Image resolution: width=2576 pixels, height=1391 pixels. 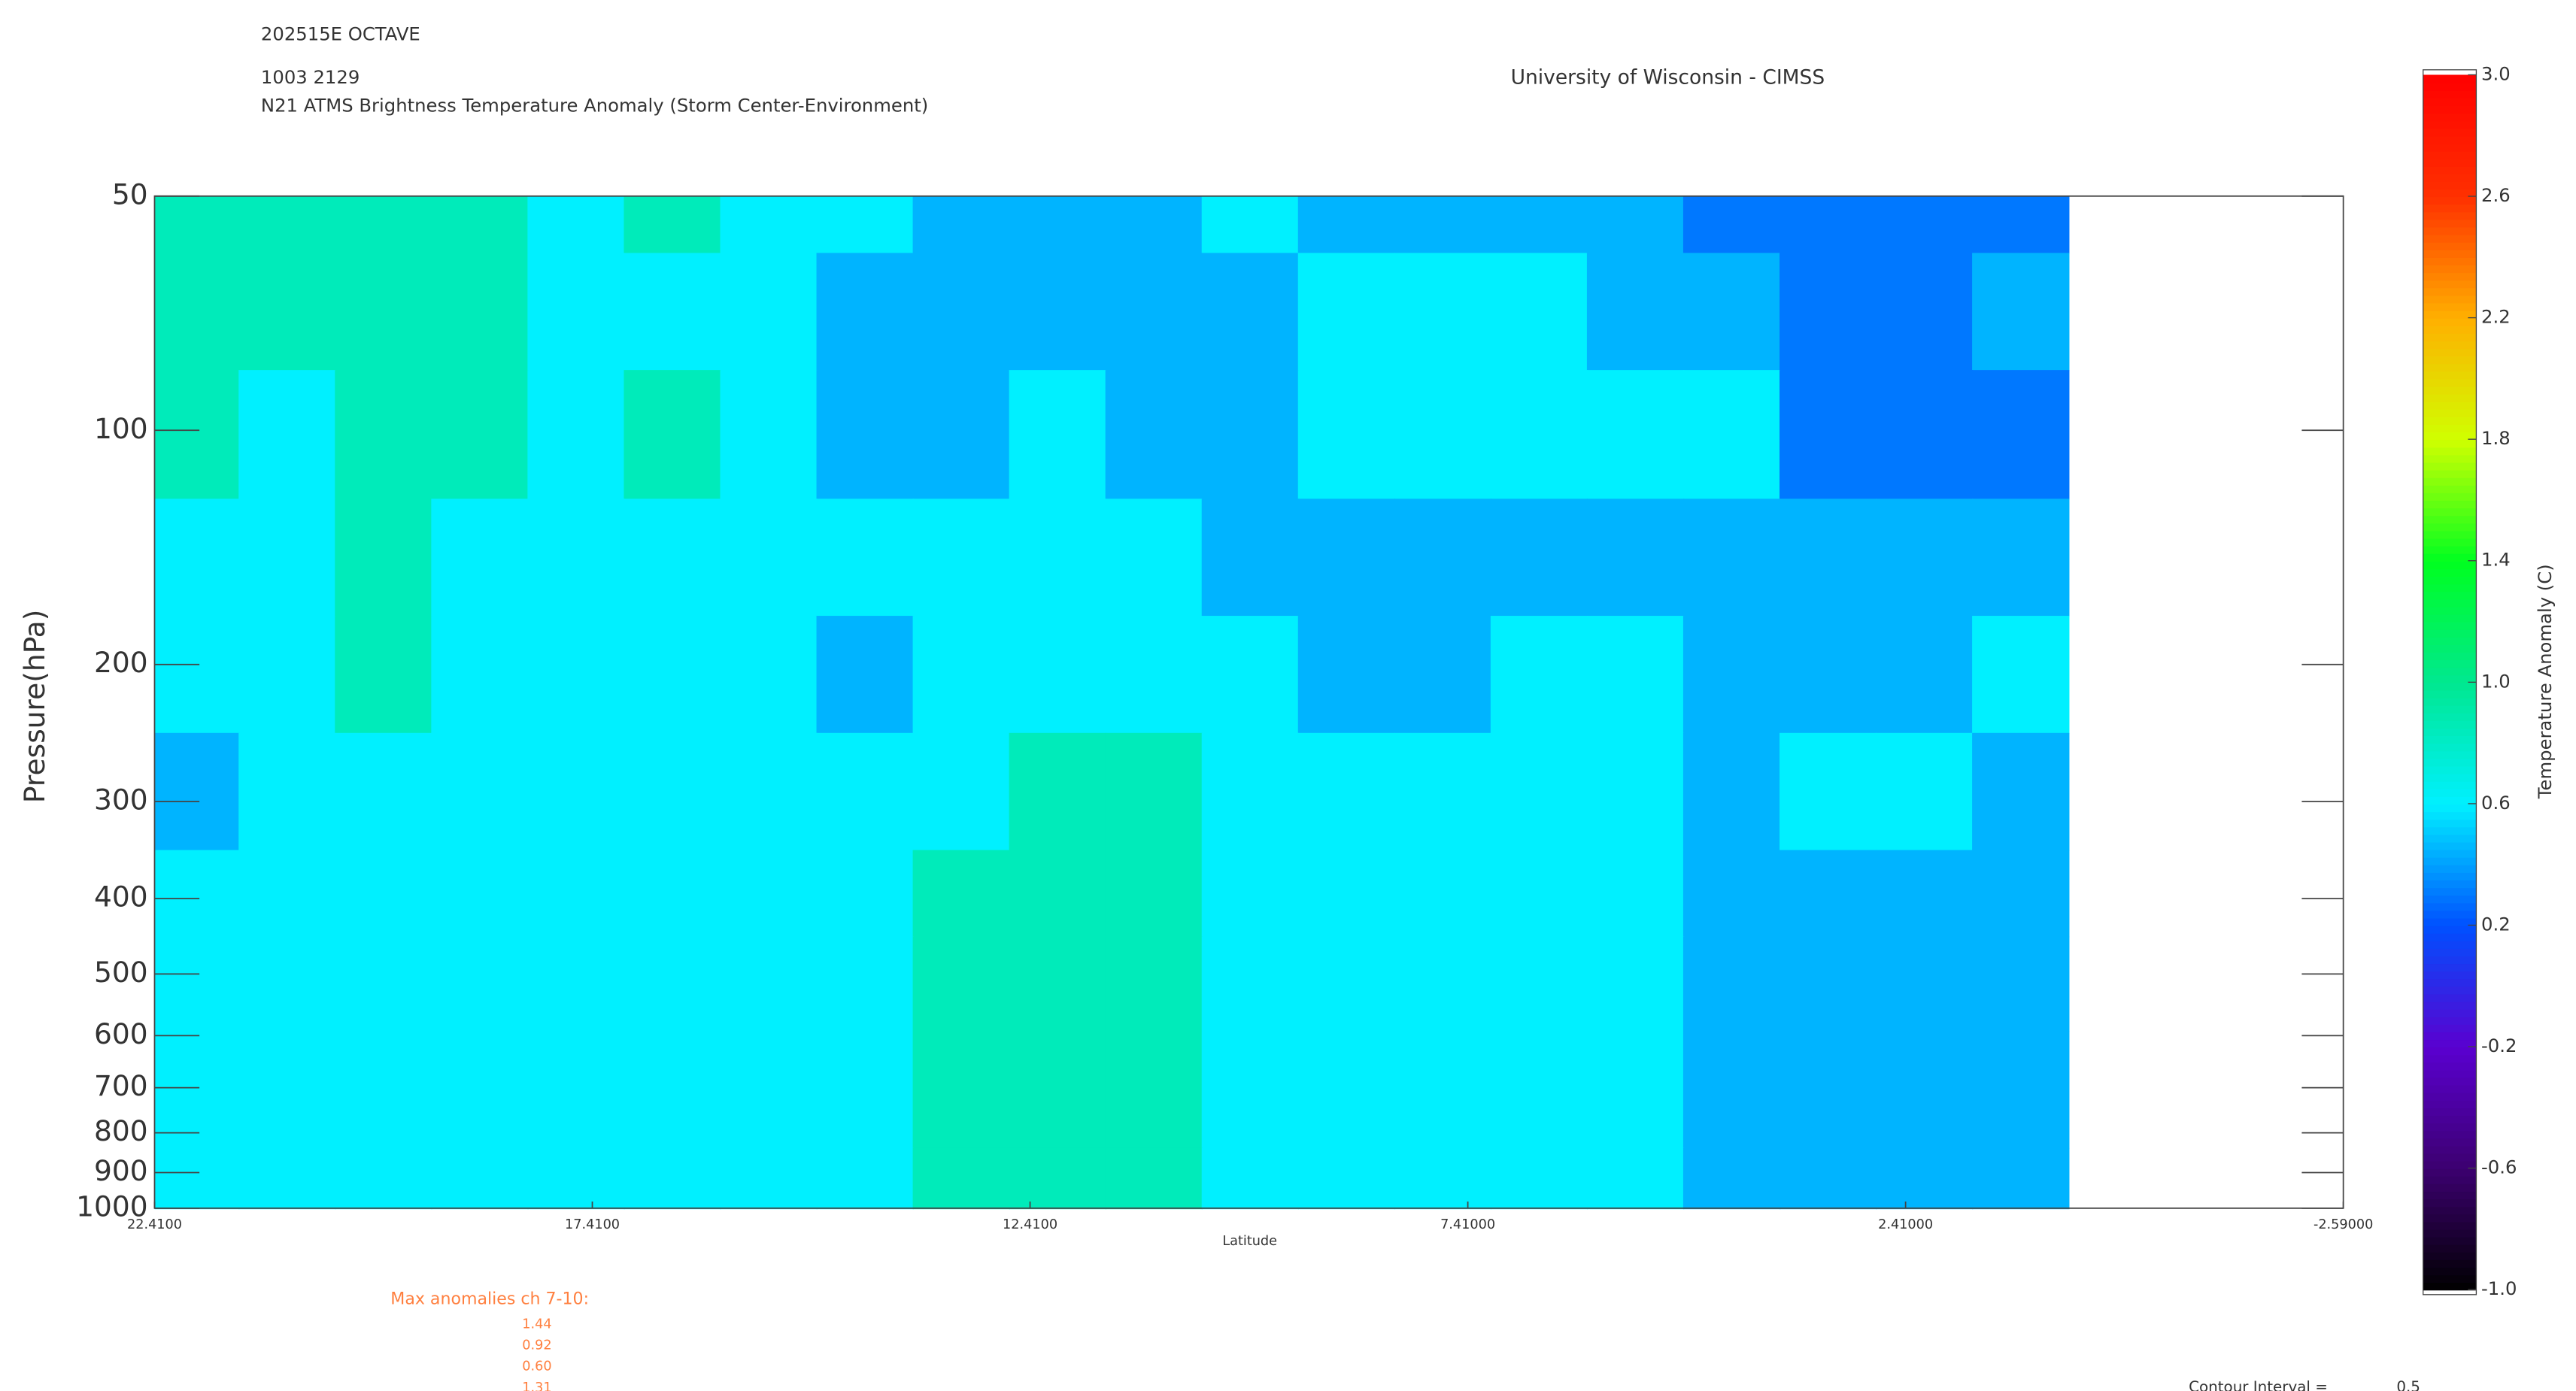 What do you see at coordinates (1467, 1224) in the screenshot?
I see `x-tick-label: 7.41000` at bounding box center [1467, 1224].